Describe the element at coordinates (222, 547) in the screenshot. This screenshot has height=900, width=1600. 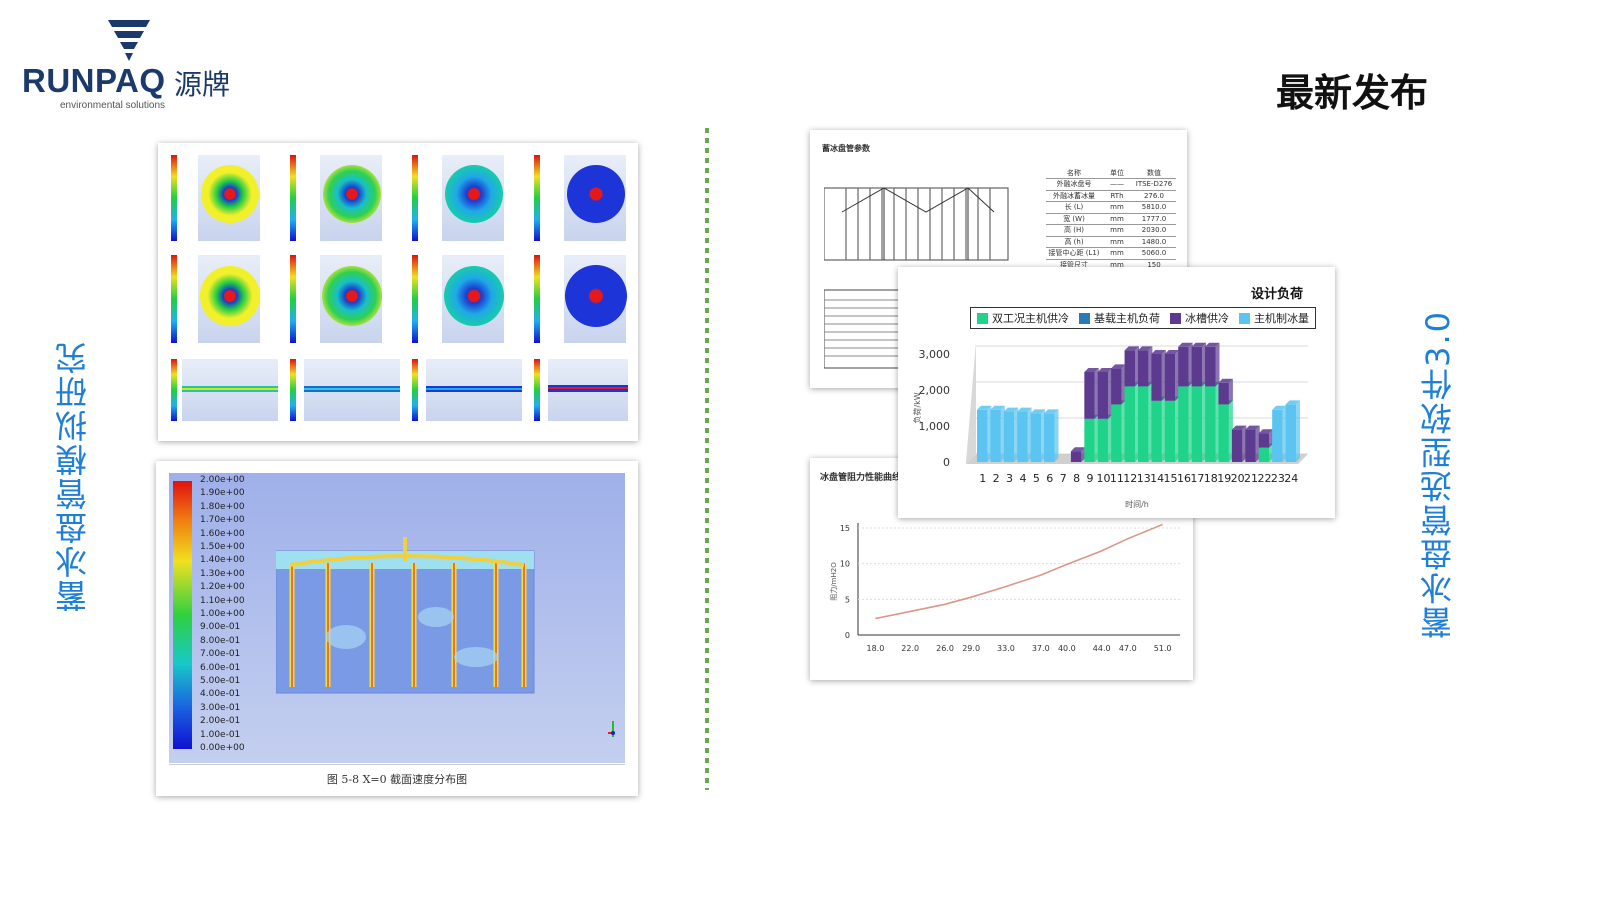
I see `colorbar-label: 1.50e+00` at that location.